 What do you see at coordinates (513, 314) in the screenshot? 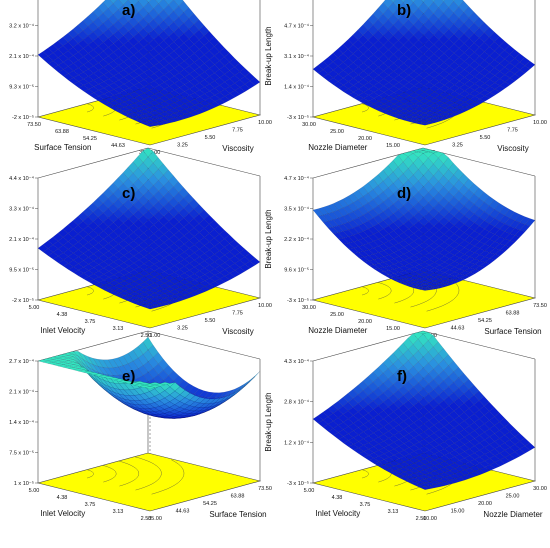
I see `y-tick-label: 63.88` at bounding box center [513, 314].